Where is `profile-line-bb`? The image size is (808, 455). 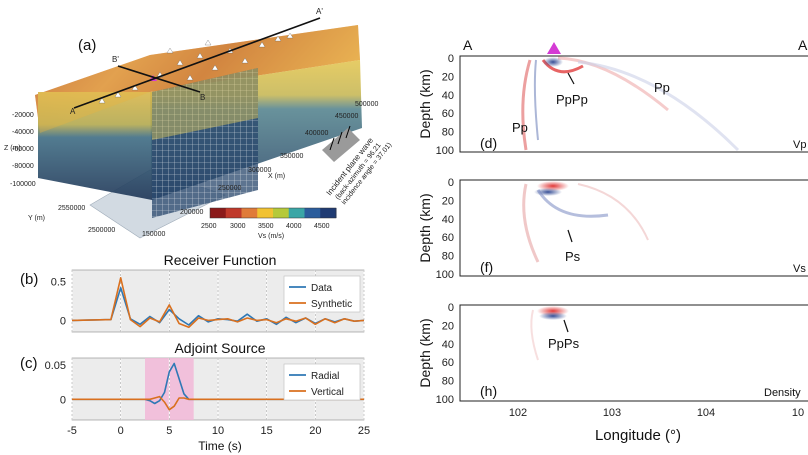 profile-line-bb is located at coordinates (159, 79).